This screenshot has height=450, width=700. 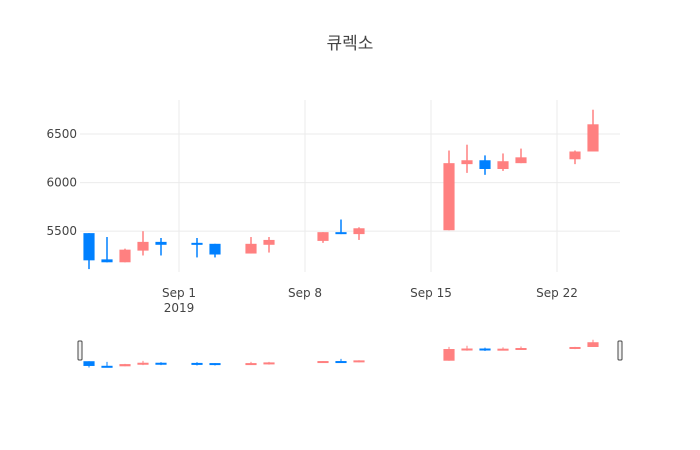 What do you see at coordinates (61, 134) in the screenshot?
I see `y-tick-label: 6500` at bounding box center [61, 134].